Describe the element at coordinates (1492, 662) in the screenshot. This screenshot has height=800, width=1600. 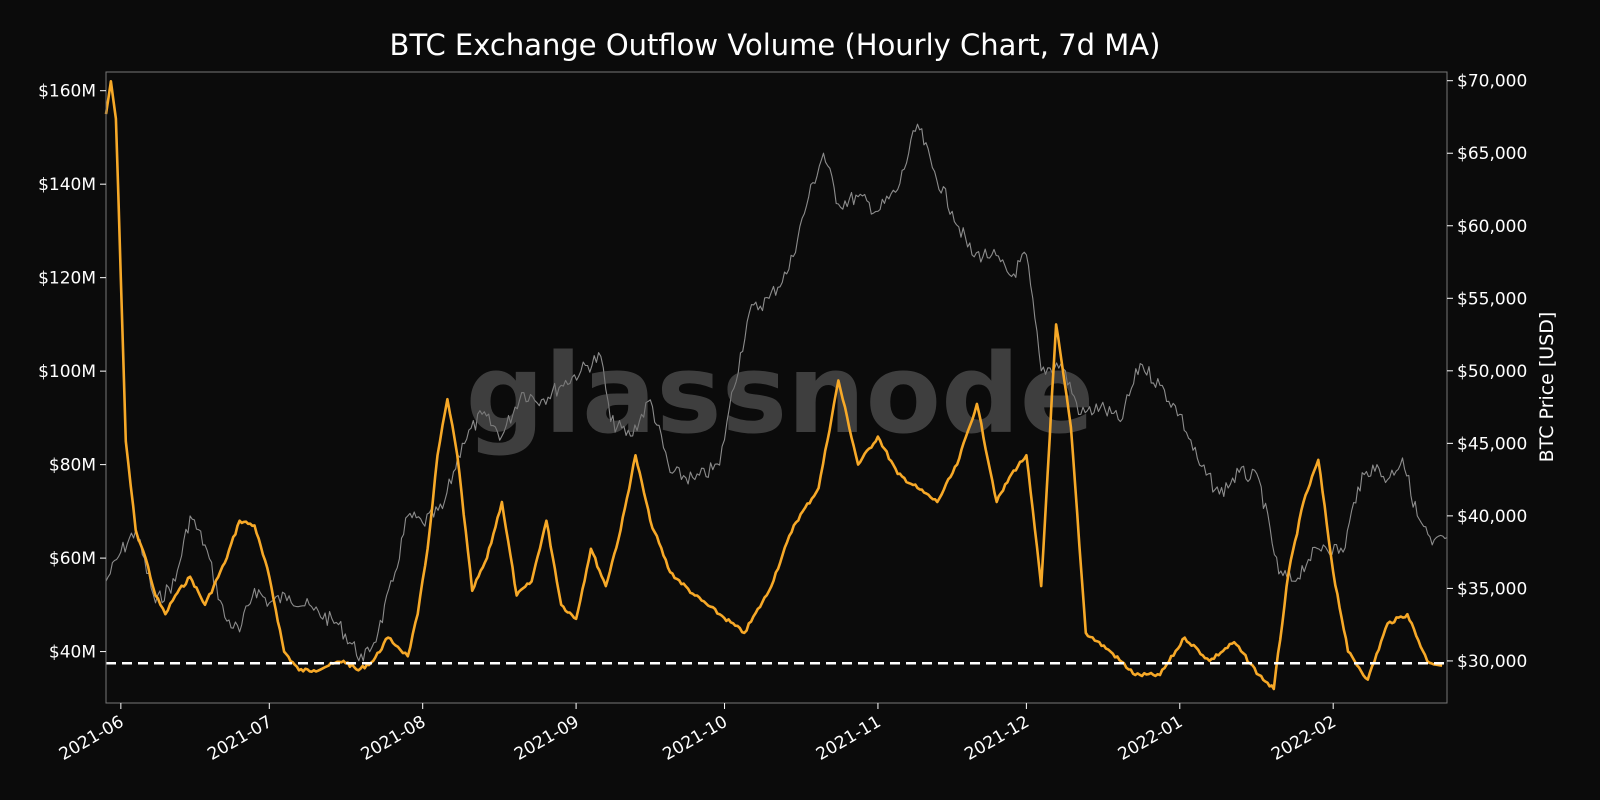
I see `right-tick-label: $30,000` at that location.